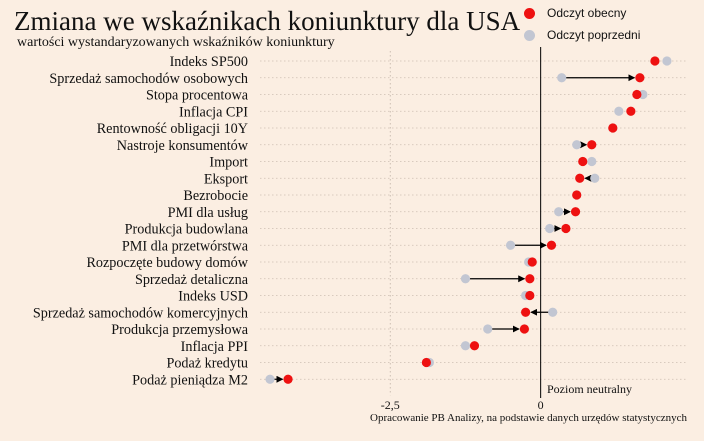  What do you see at coordinates (172, 129) in the screenshot?
I see `category-label: Rentowność obligacji 10Y` at bounding box center [172, 129].